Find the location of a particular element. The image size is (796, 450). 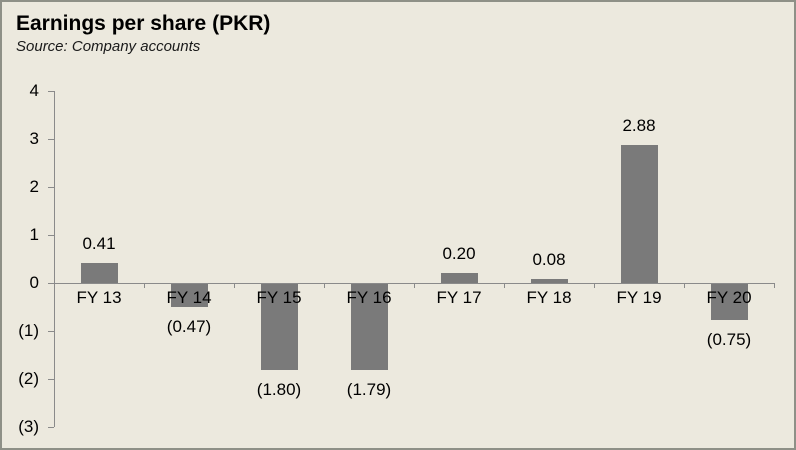

y-axis-tick-label: 1 is located at coordinates (34, 234).